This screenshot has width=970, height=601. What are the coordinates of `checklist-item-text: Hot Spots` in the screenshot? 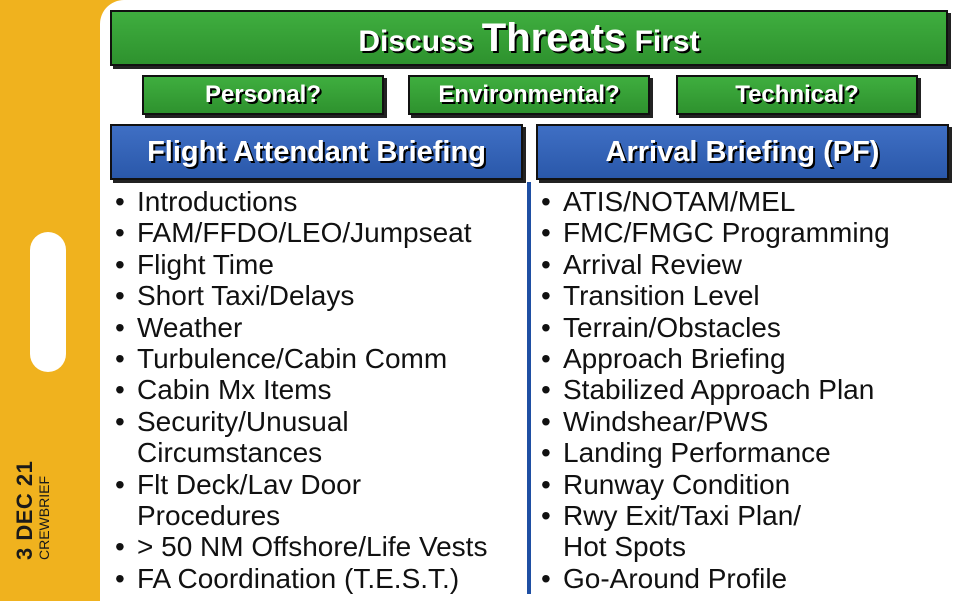 It's located at (624, 547).